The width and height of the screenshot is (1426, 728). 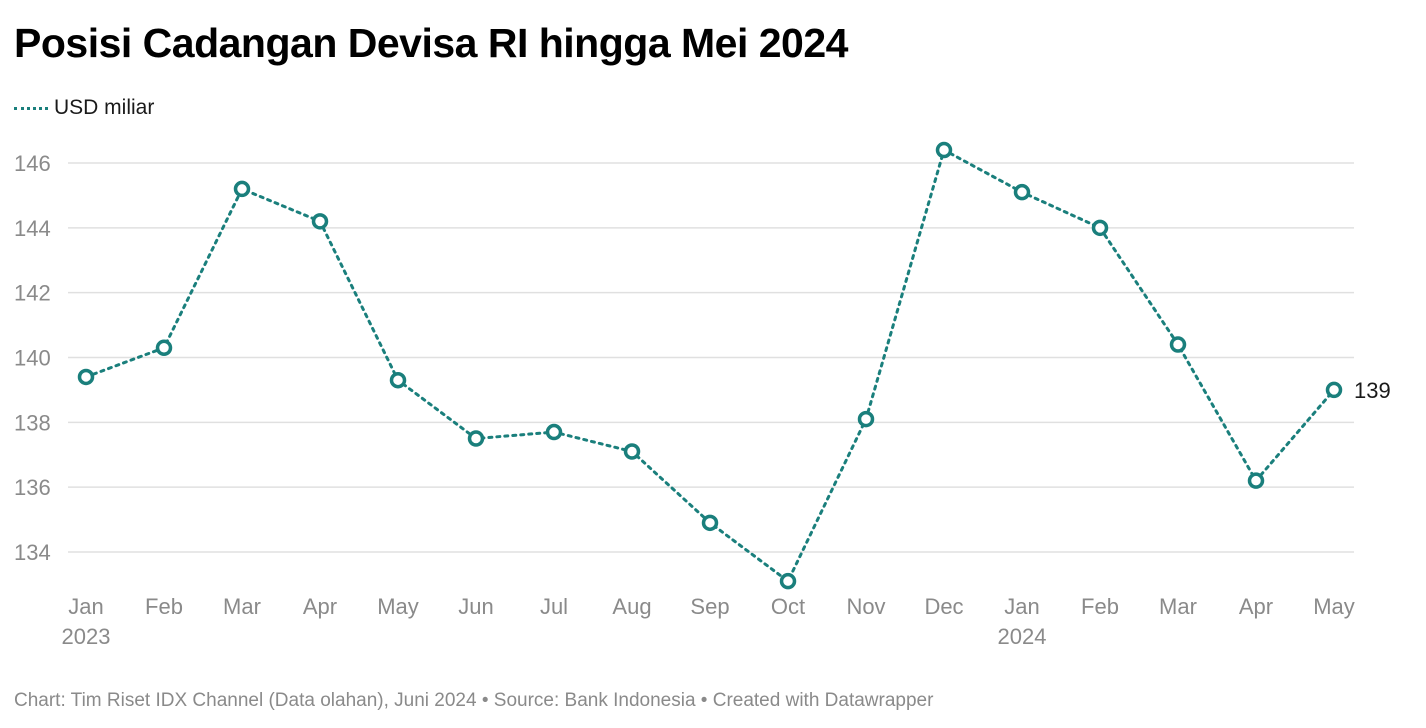 What do you see at coordinates (865, 606) in the screenshot?
I see `x-tick-label: Nov` at bounding box center [865, 606].